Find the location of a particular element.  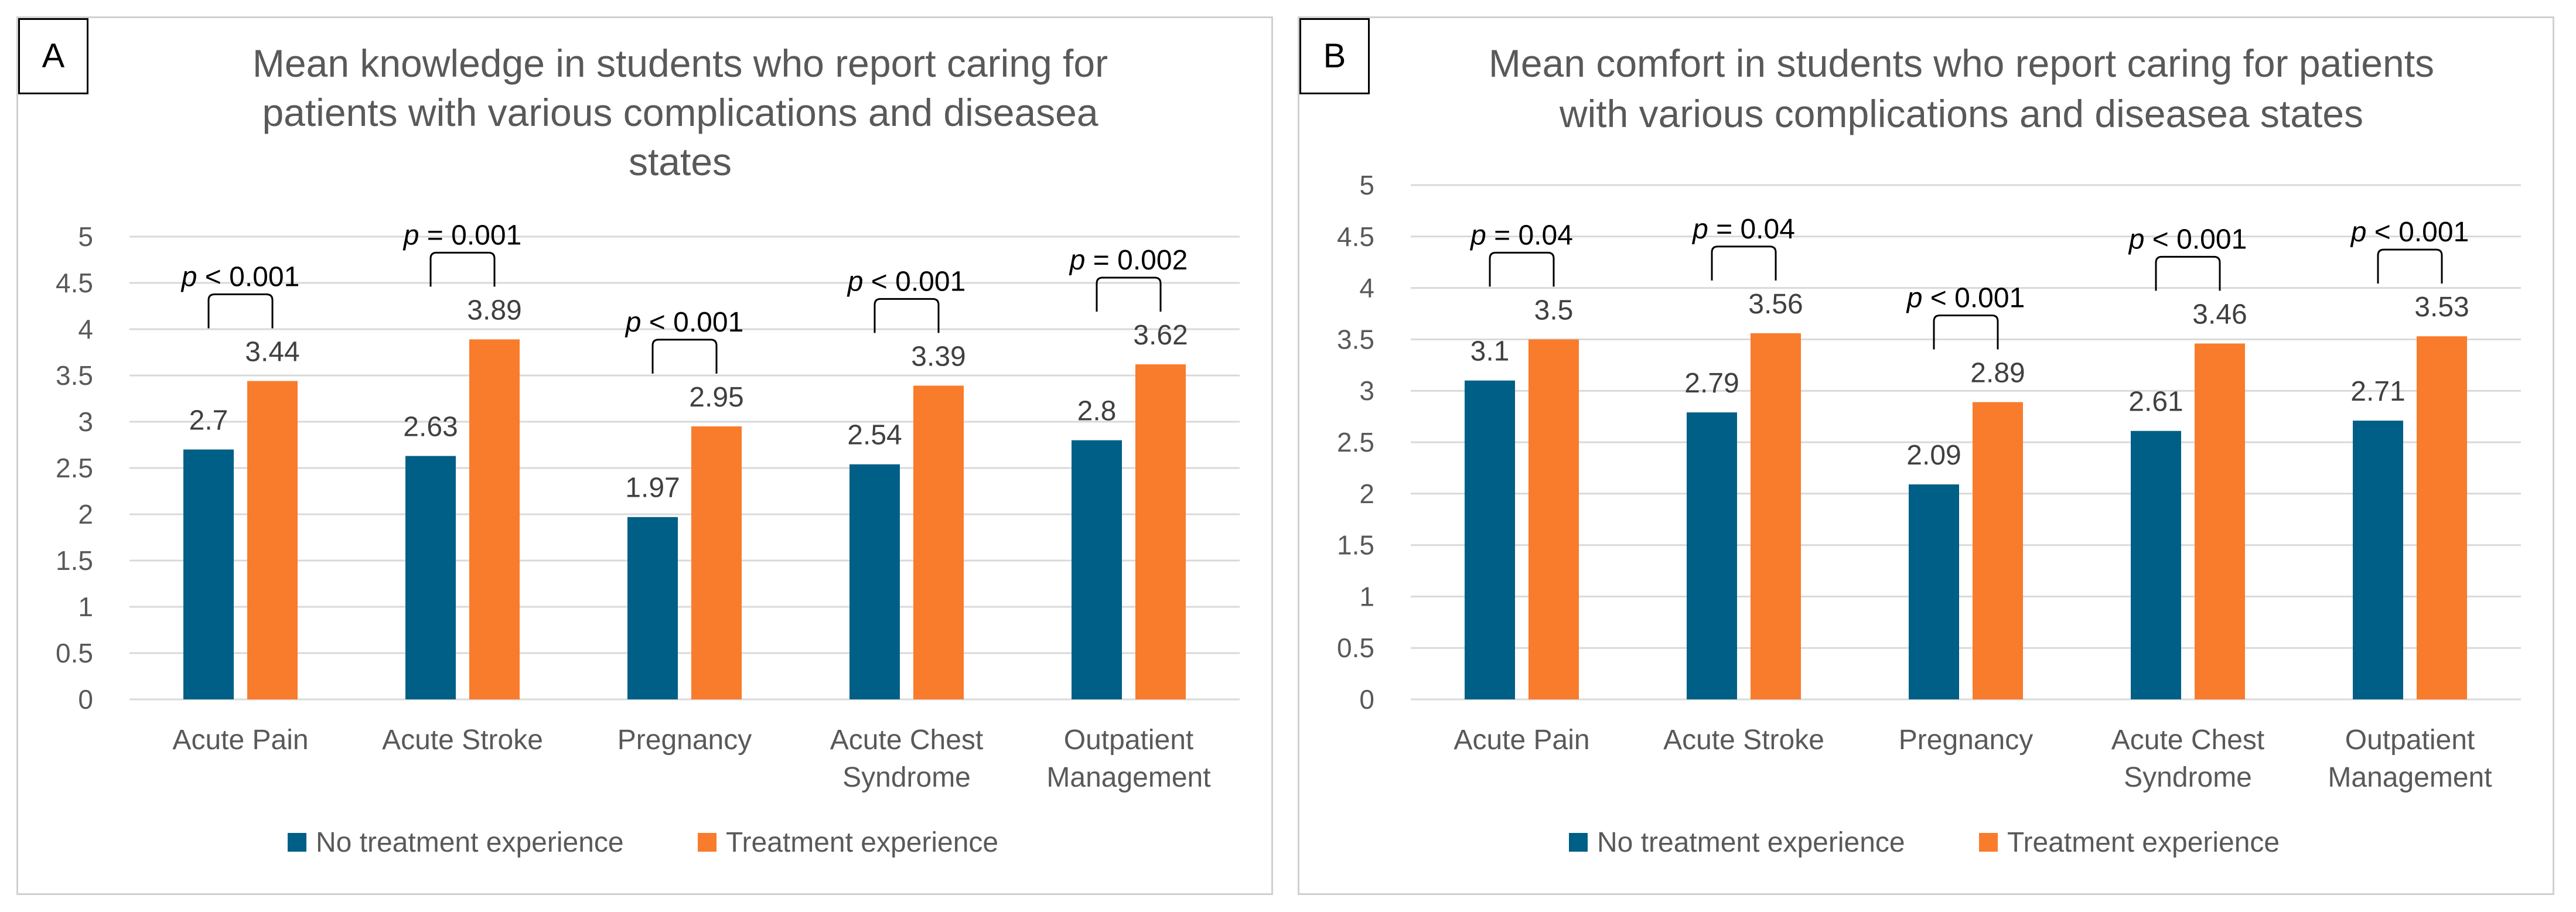

data-label: 3.39 is located at coordinates (938, 356).